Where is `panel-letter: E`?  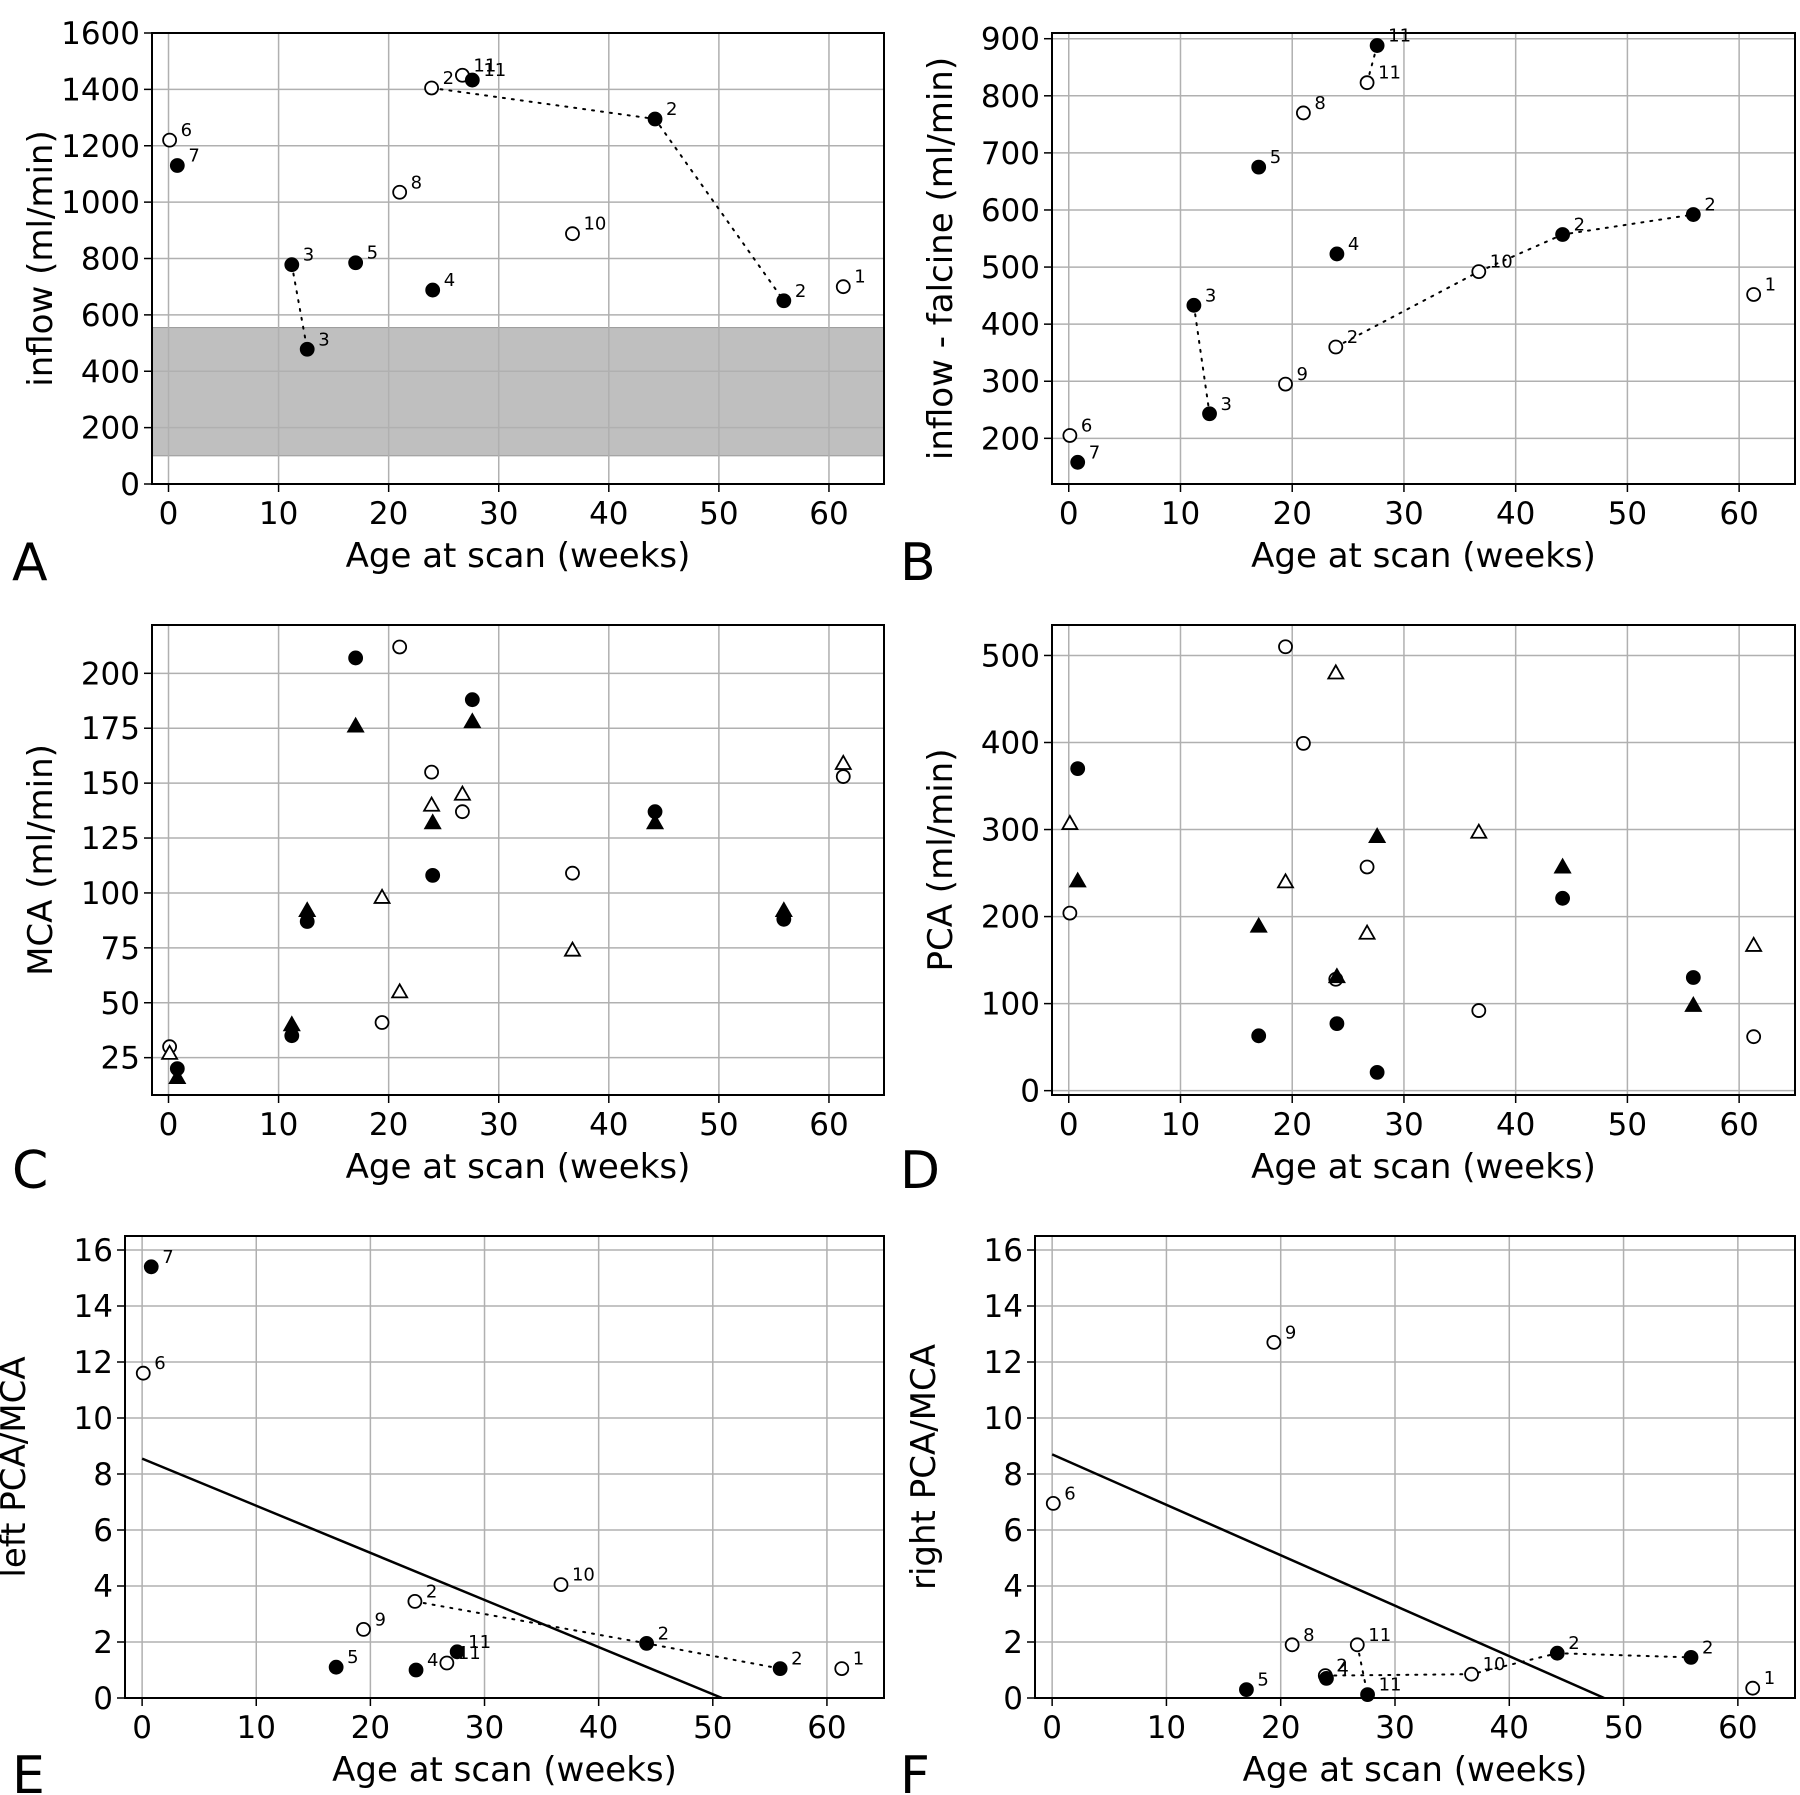
panel-letter: E is located at coordinates (28, 1770).